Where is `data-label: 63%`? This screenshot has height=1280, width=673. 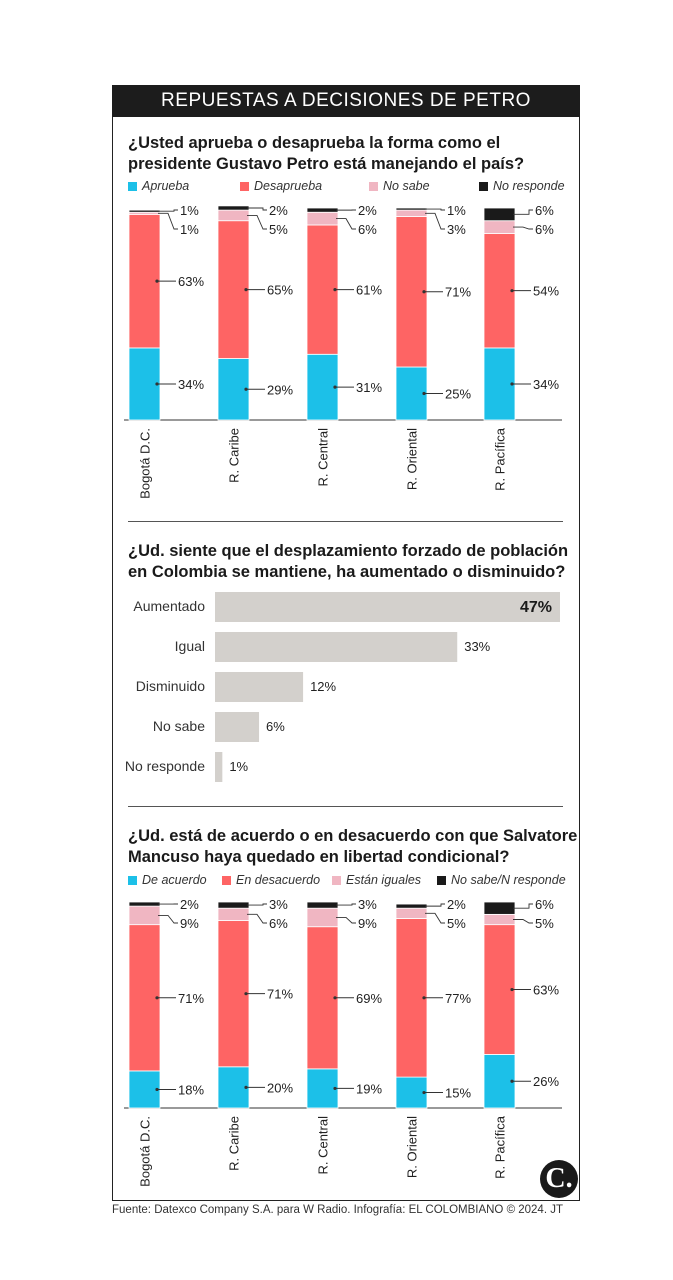 data-label: 63% is located at coordinates (546, 990).